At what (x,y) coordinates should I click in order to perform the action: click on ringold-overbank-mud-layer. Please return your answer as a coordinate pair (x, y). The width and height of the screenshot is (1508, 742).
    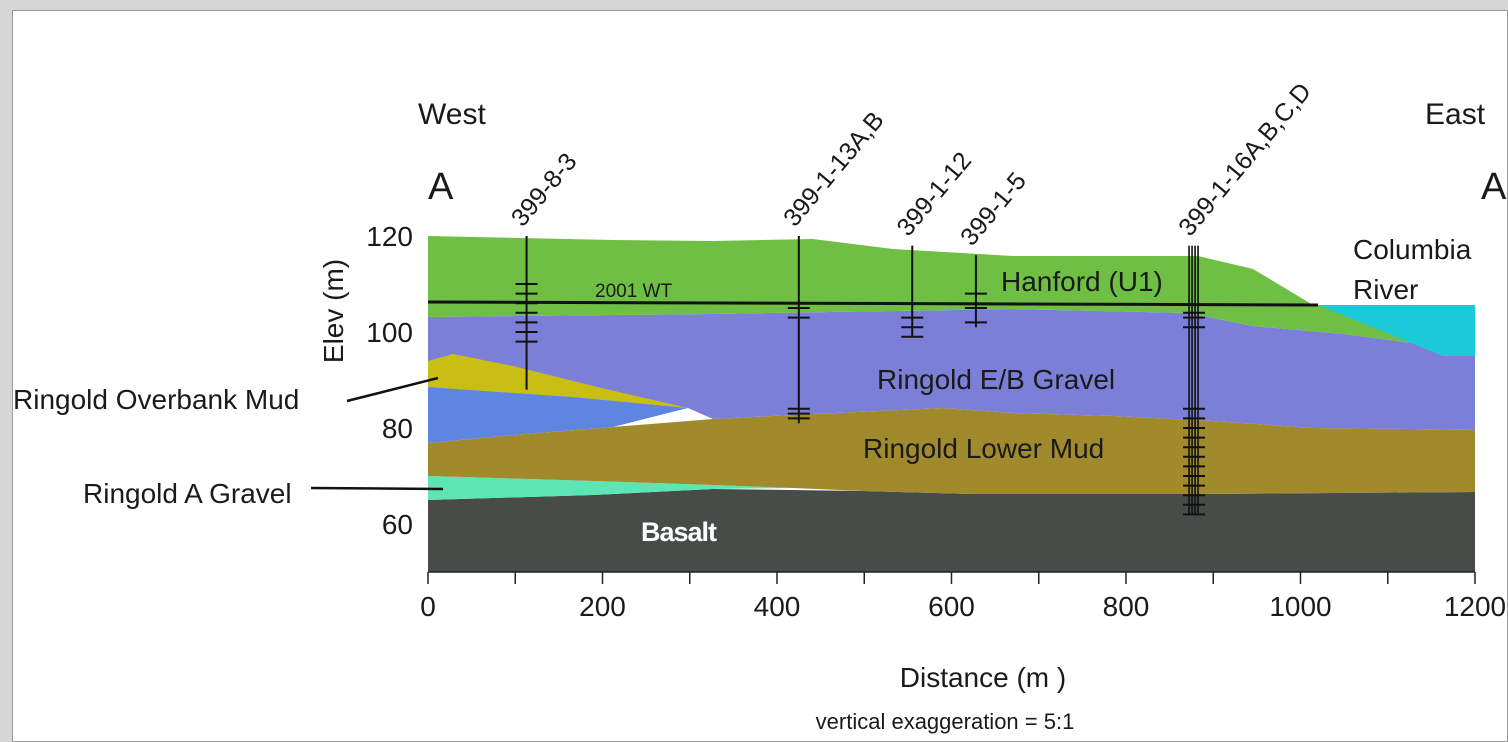
    Looking at the image, I should click on (558, 381).